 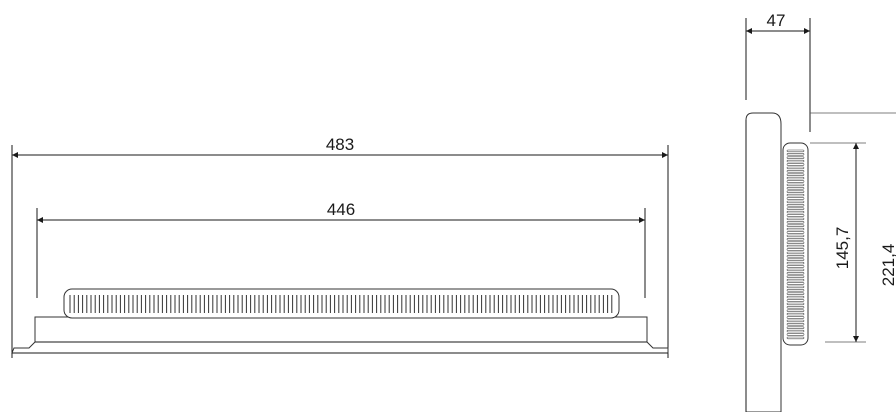 I want to click on dim-label-483: 483, so click(x=340, y=144).